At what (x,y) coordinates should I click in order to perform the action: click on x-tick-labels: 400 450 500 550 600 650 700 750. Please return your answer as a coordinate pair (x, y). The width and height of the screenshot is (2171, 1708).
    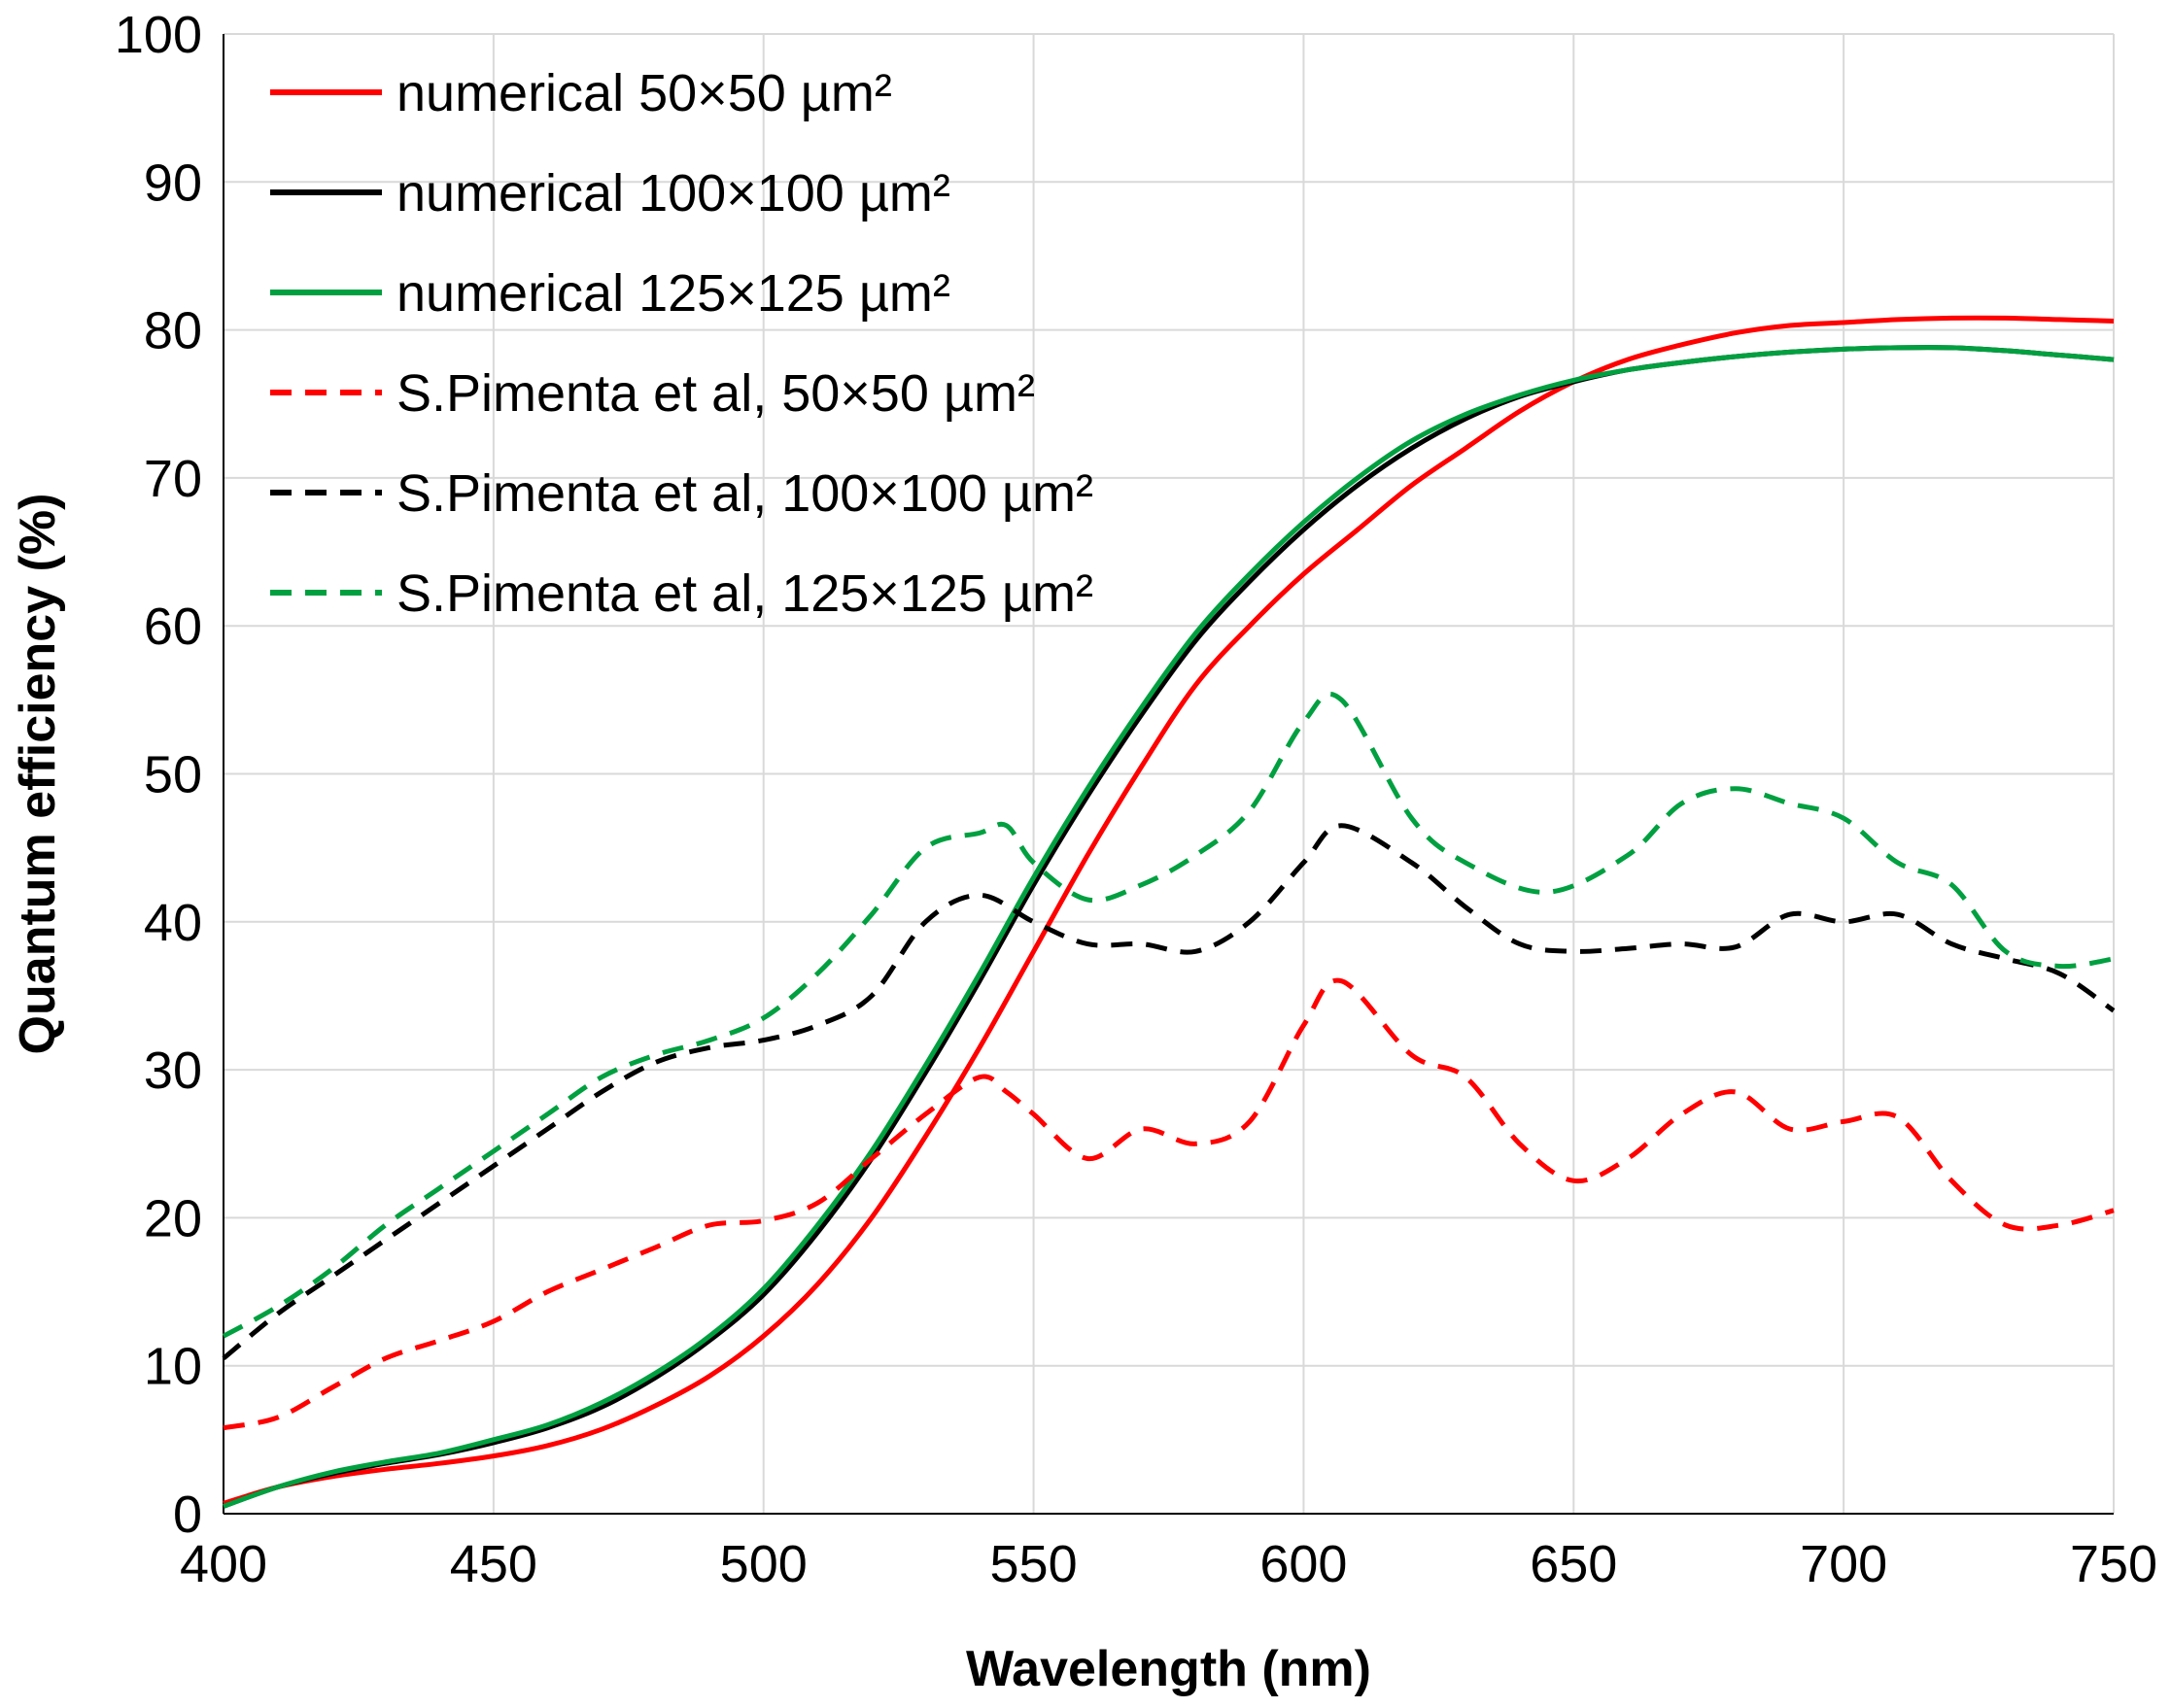
    Looking at the image, I should click on (1168, 1564).